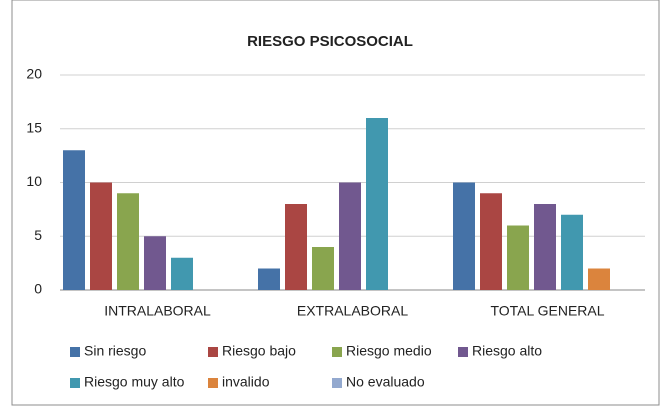 This screenshot has width=660, height=406. I want to click on y-tick-label: 5, so click(38, 235).